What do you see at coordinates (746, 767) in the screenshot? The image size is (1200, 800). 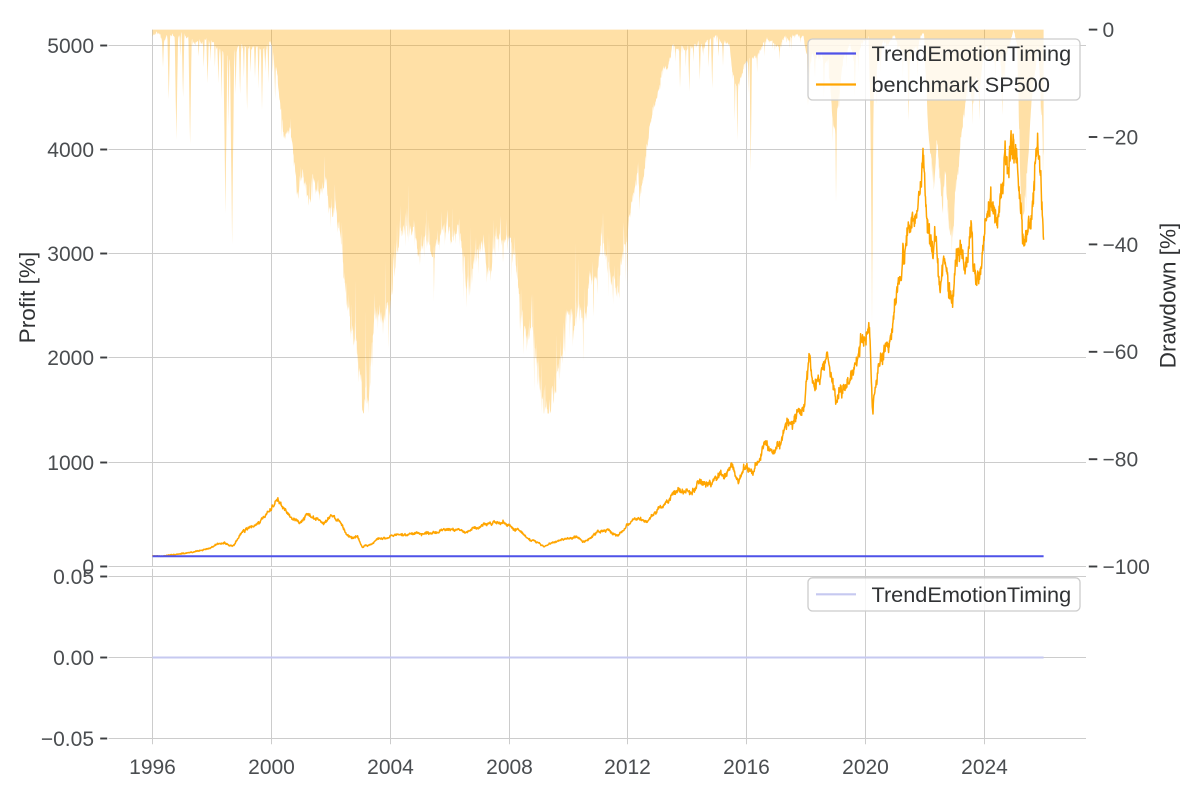 I see `svg-text: 2016` at bounding box center [746, 767].